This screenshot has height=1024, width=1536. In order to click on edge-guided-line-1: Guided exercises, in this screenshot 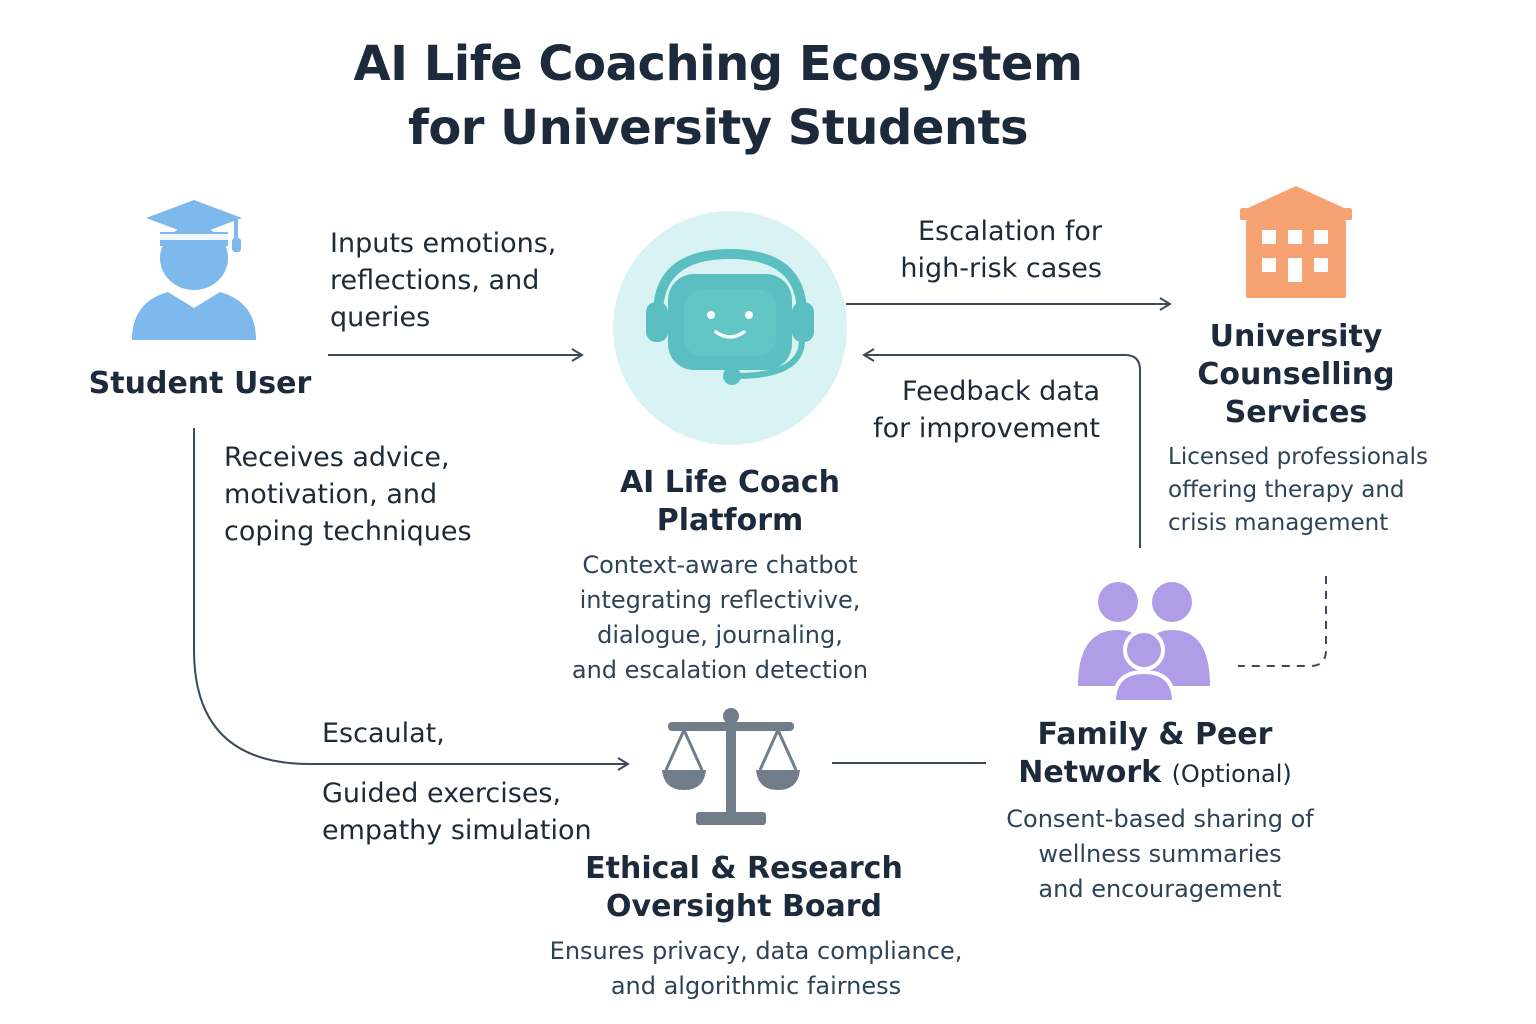, I will do `click(467, 793)`.